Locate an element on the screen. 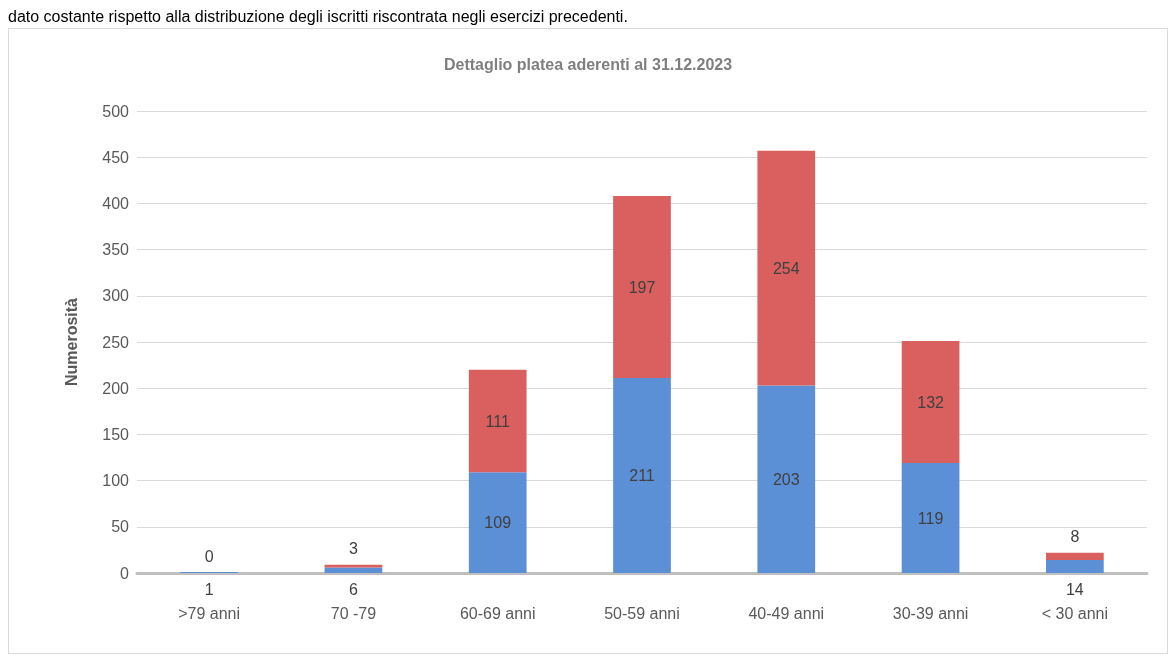 This screenshot has height=672, width=1176. x-tick-label: >79 anni is located at coordinates (209, 613).